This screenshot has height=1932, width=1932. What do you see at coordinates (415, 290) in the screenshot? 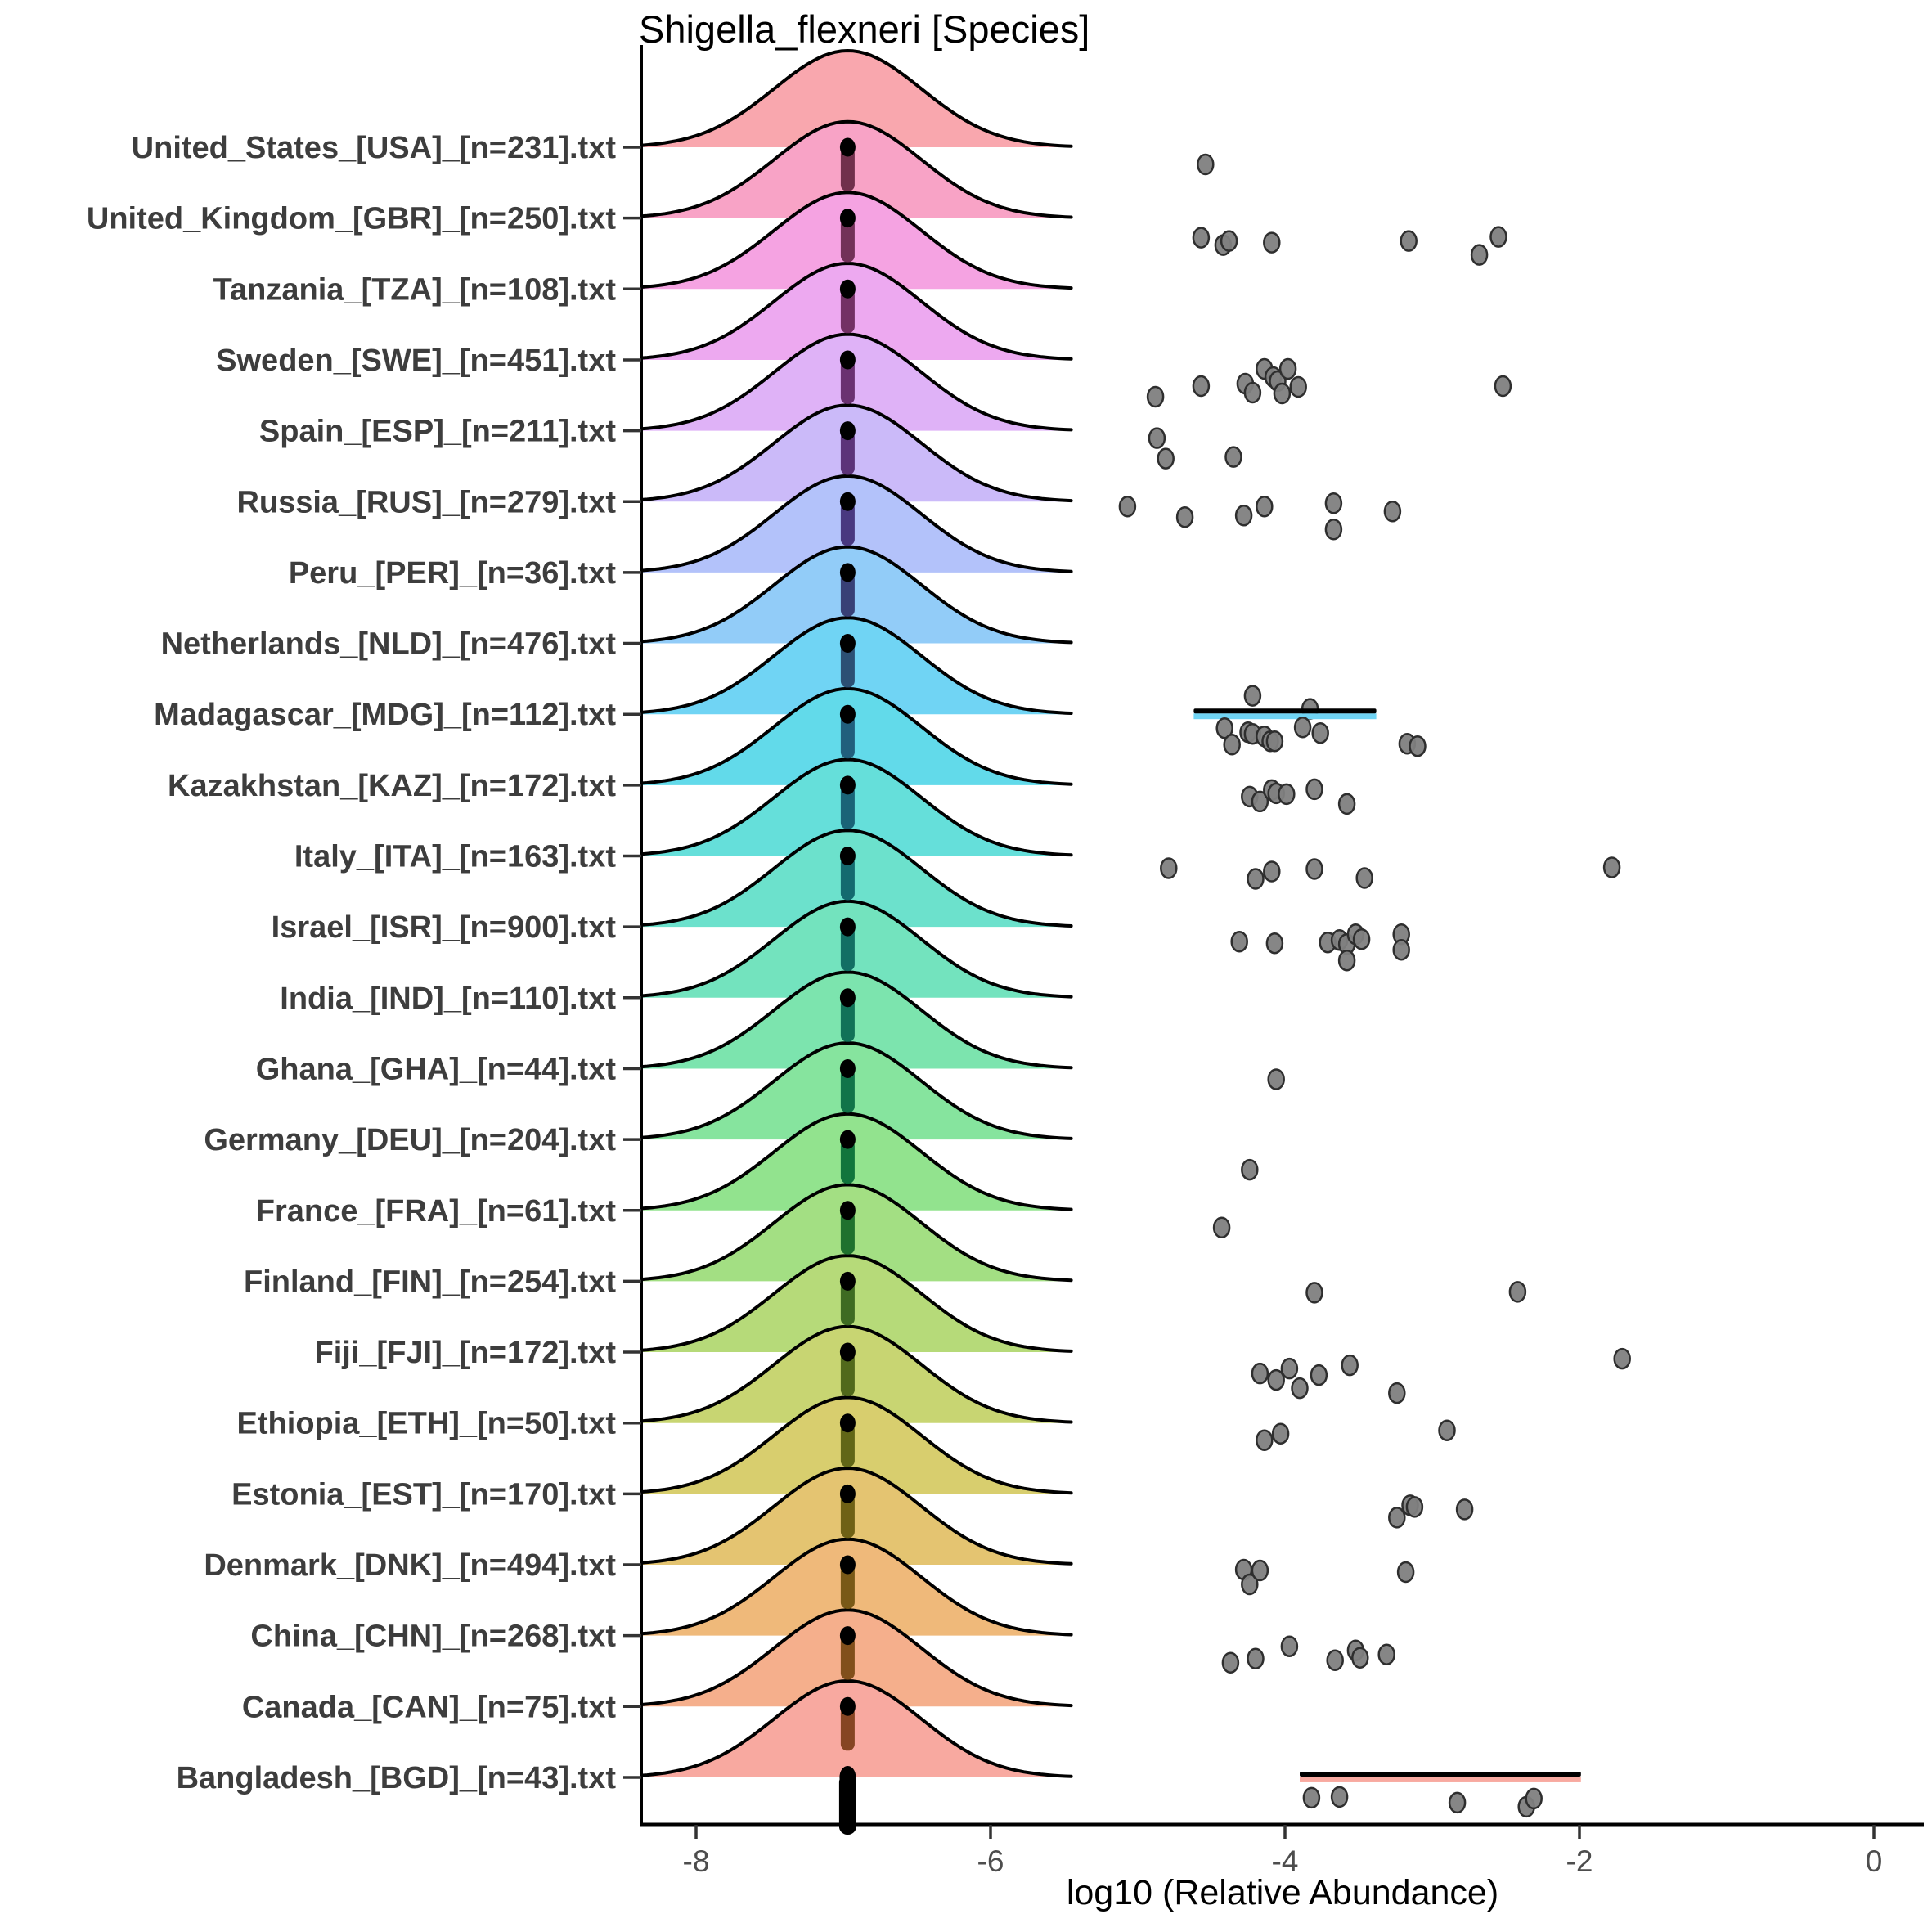
I see `y-axis-label: Tanzania_[TZA]_[n=108].txt` at bounding box center [415, 290].